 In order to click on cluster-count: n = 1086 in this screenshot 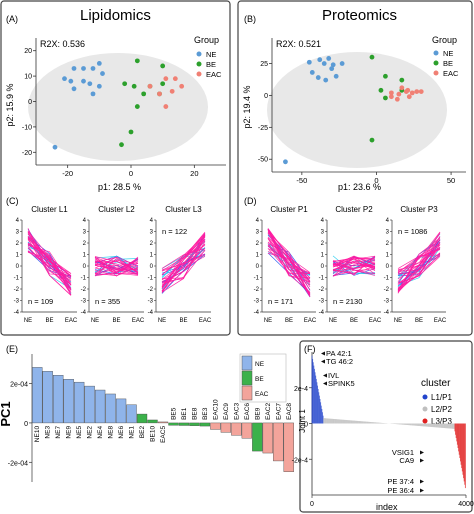, I will do `click(412, 231)`.